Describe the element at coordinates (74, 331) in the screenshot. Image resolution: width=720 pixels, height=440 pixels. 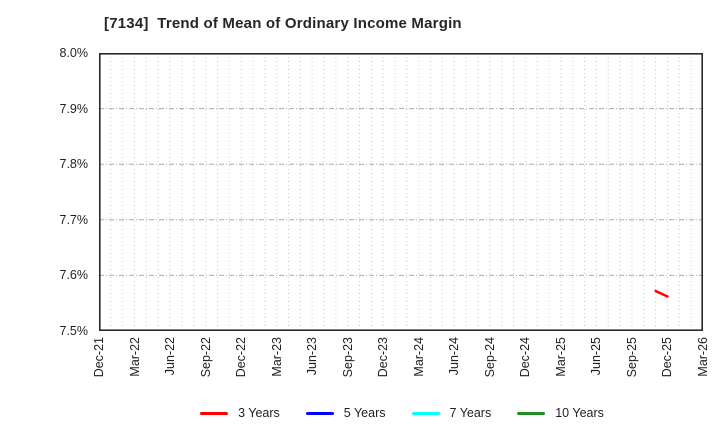
I see `y-tick-label: 7.5%` at that location.